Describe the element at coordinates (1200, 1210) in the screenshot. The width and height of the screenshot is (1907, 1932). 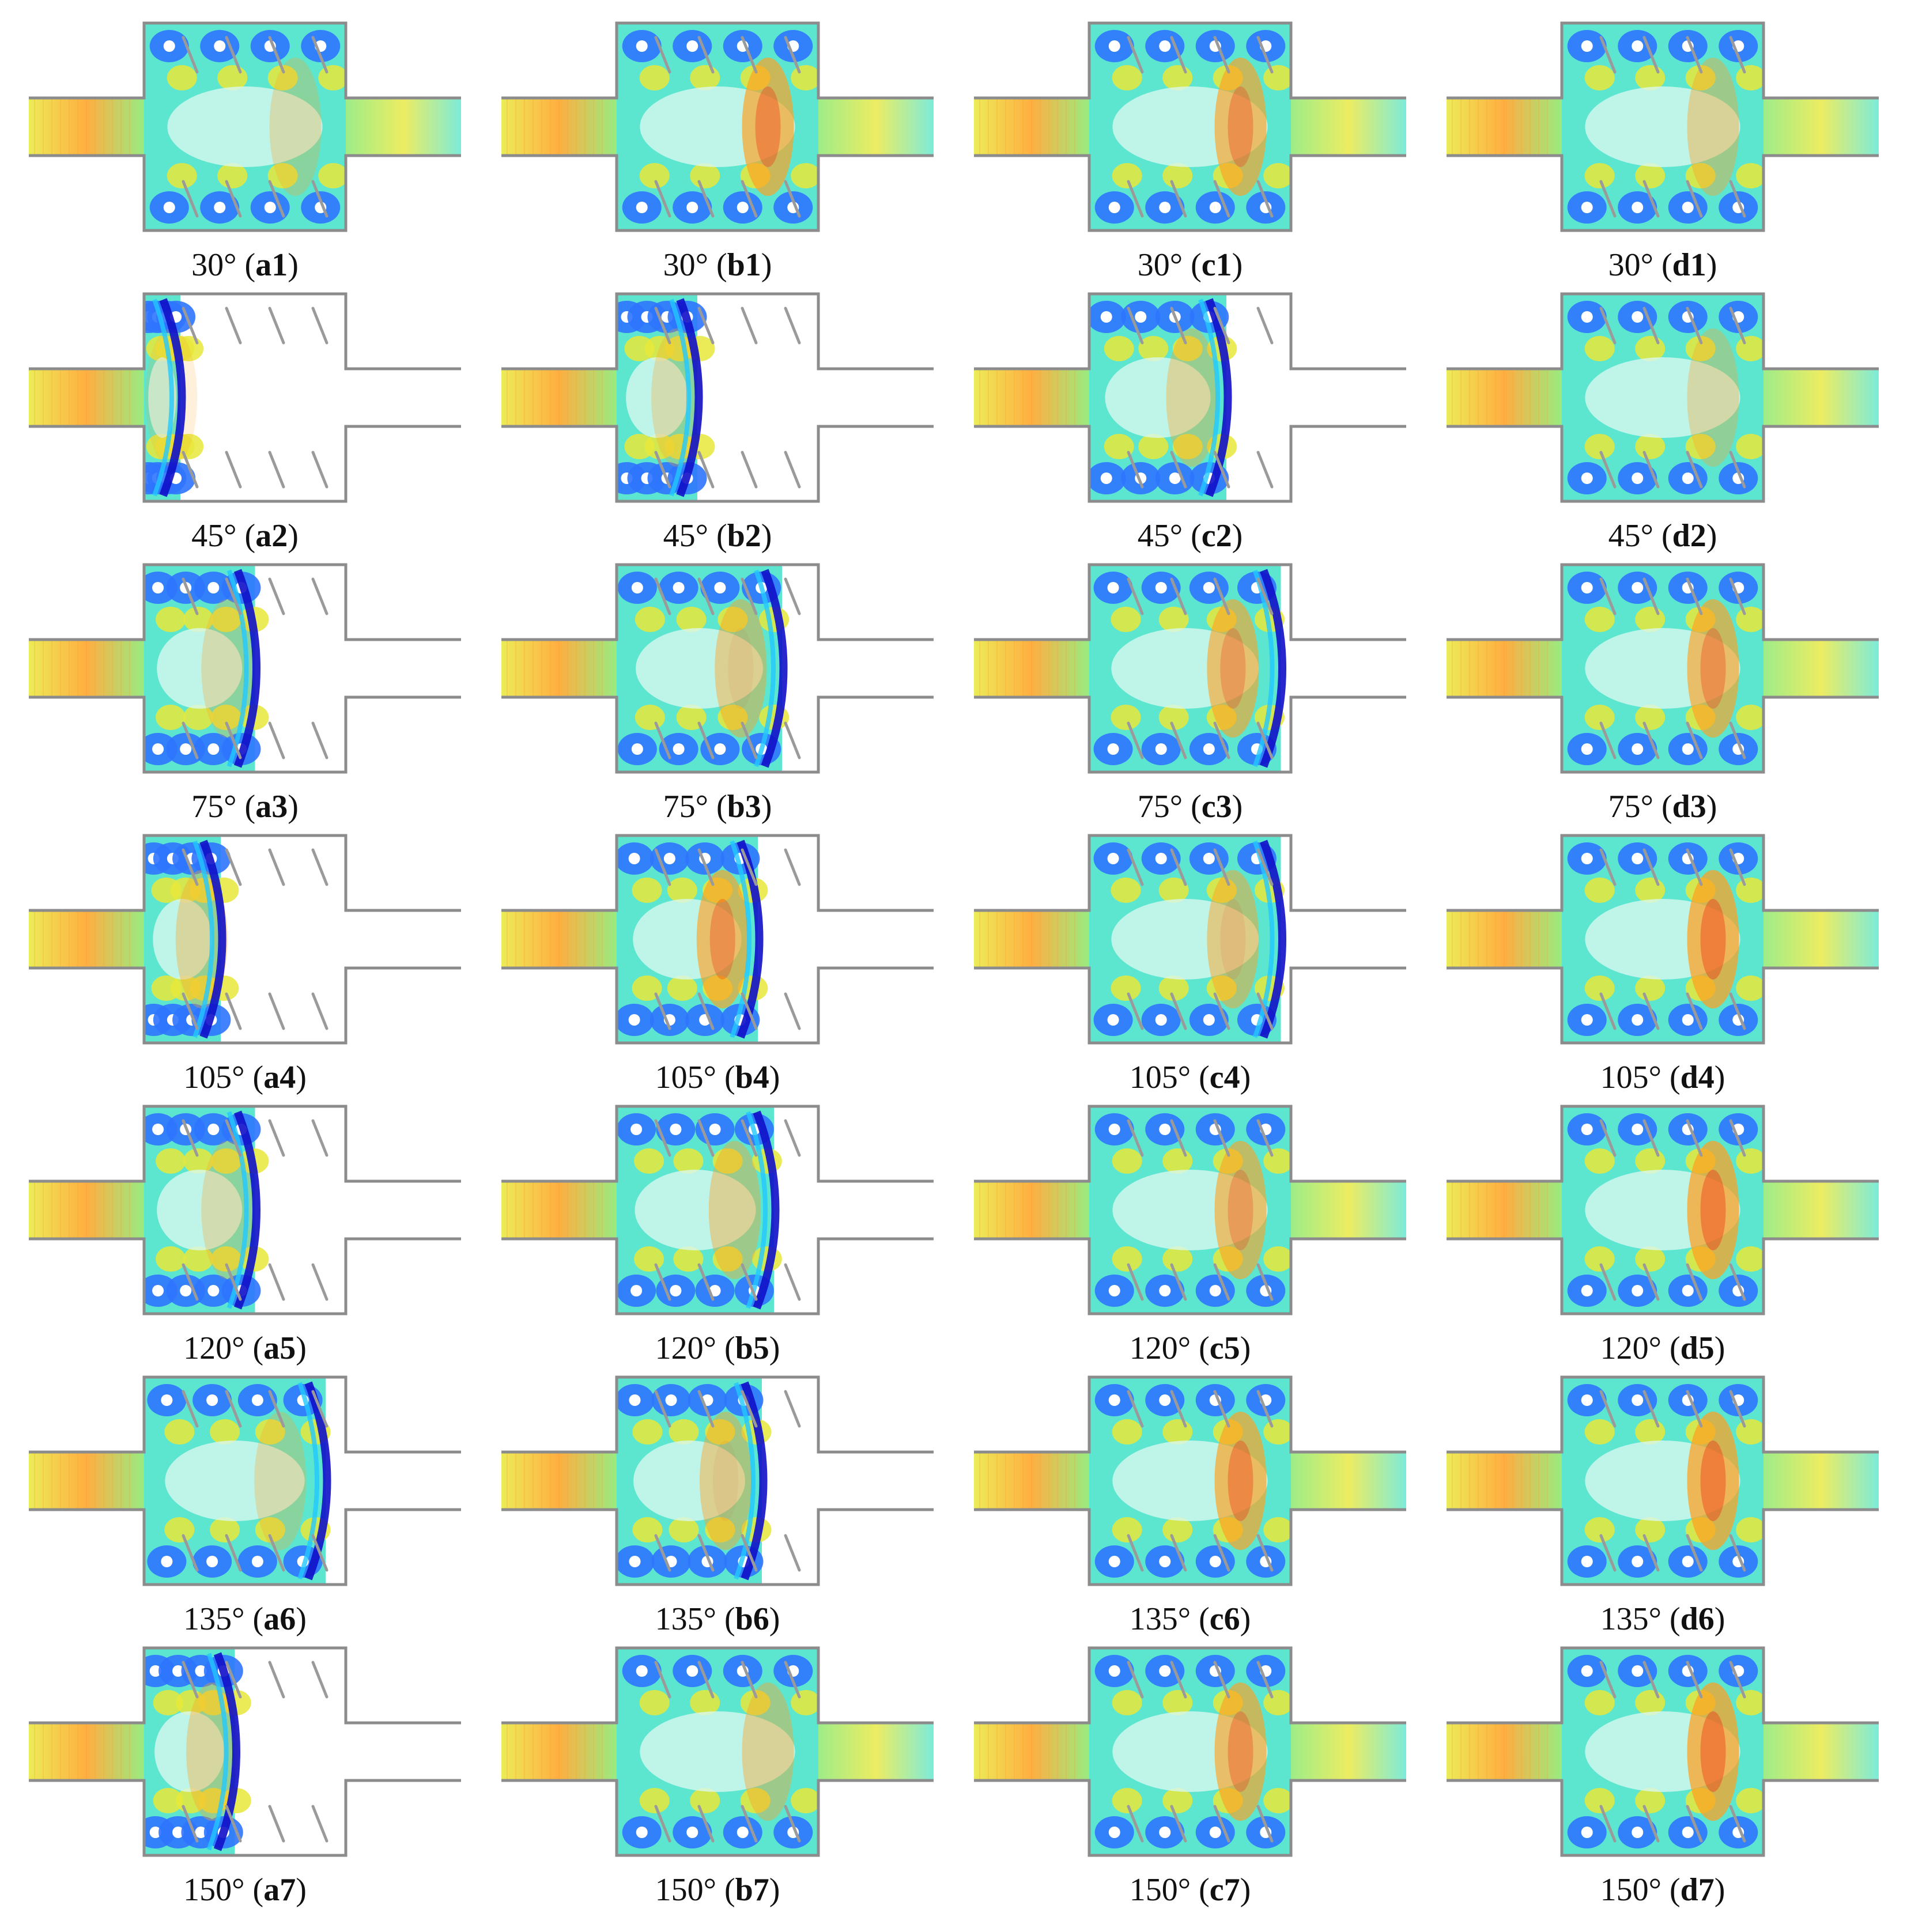
I see `baffles-c5` at that location.